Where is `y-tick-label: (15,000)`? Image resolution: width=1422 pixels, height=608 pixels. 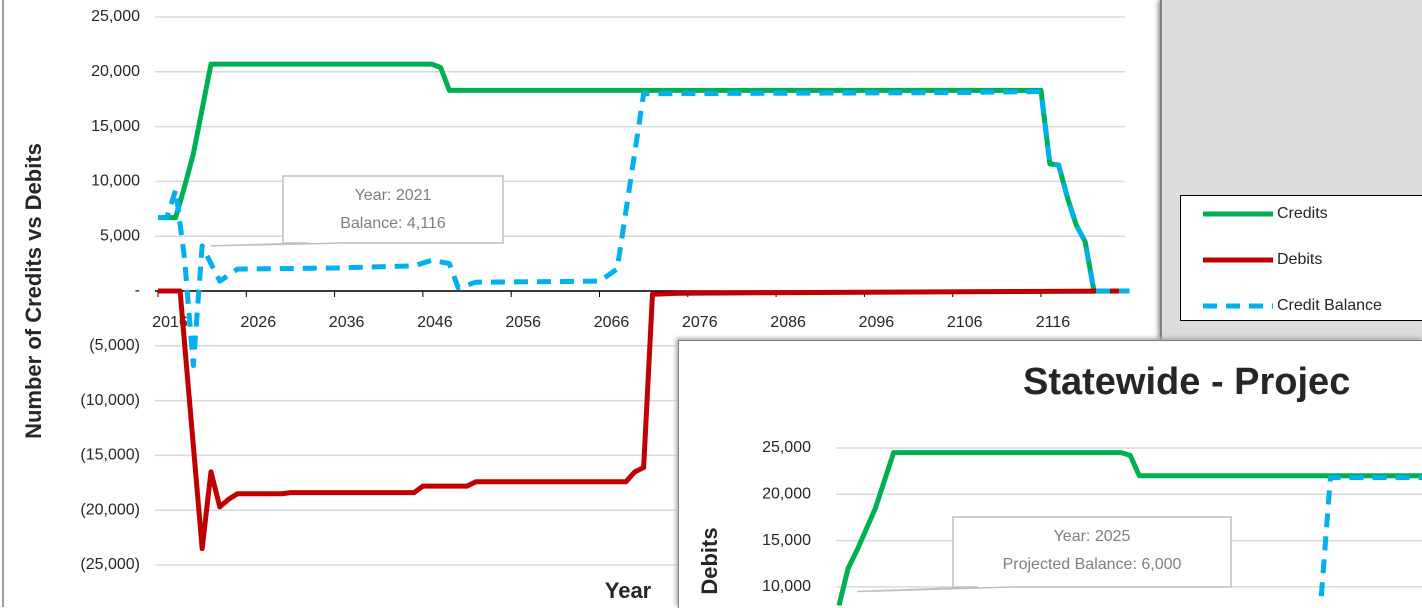
y-tick-label: (15,000) is located at coordinates (110, 455).